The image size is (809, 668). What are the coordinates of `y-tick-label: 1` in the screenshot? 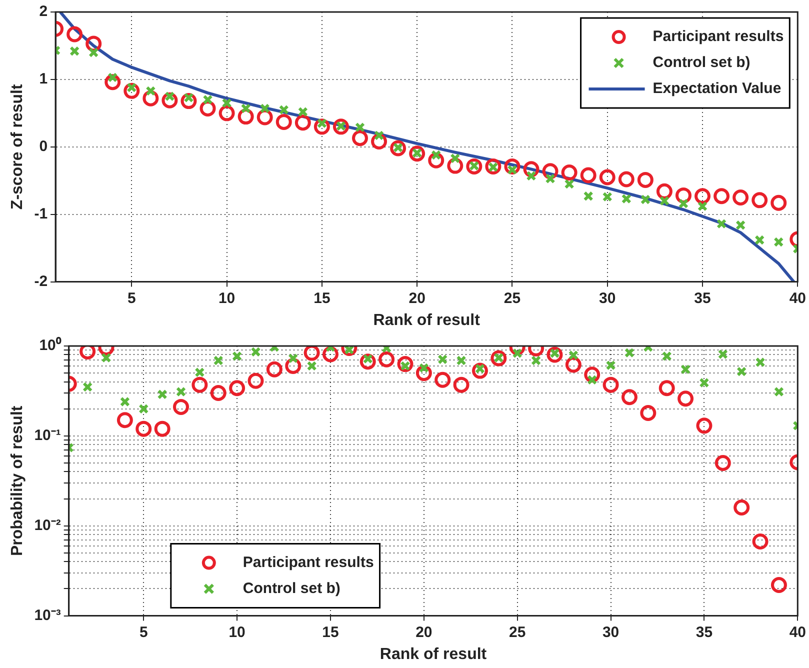 It's located at (43, 79).